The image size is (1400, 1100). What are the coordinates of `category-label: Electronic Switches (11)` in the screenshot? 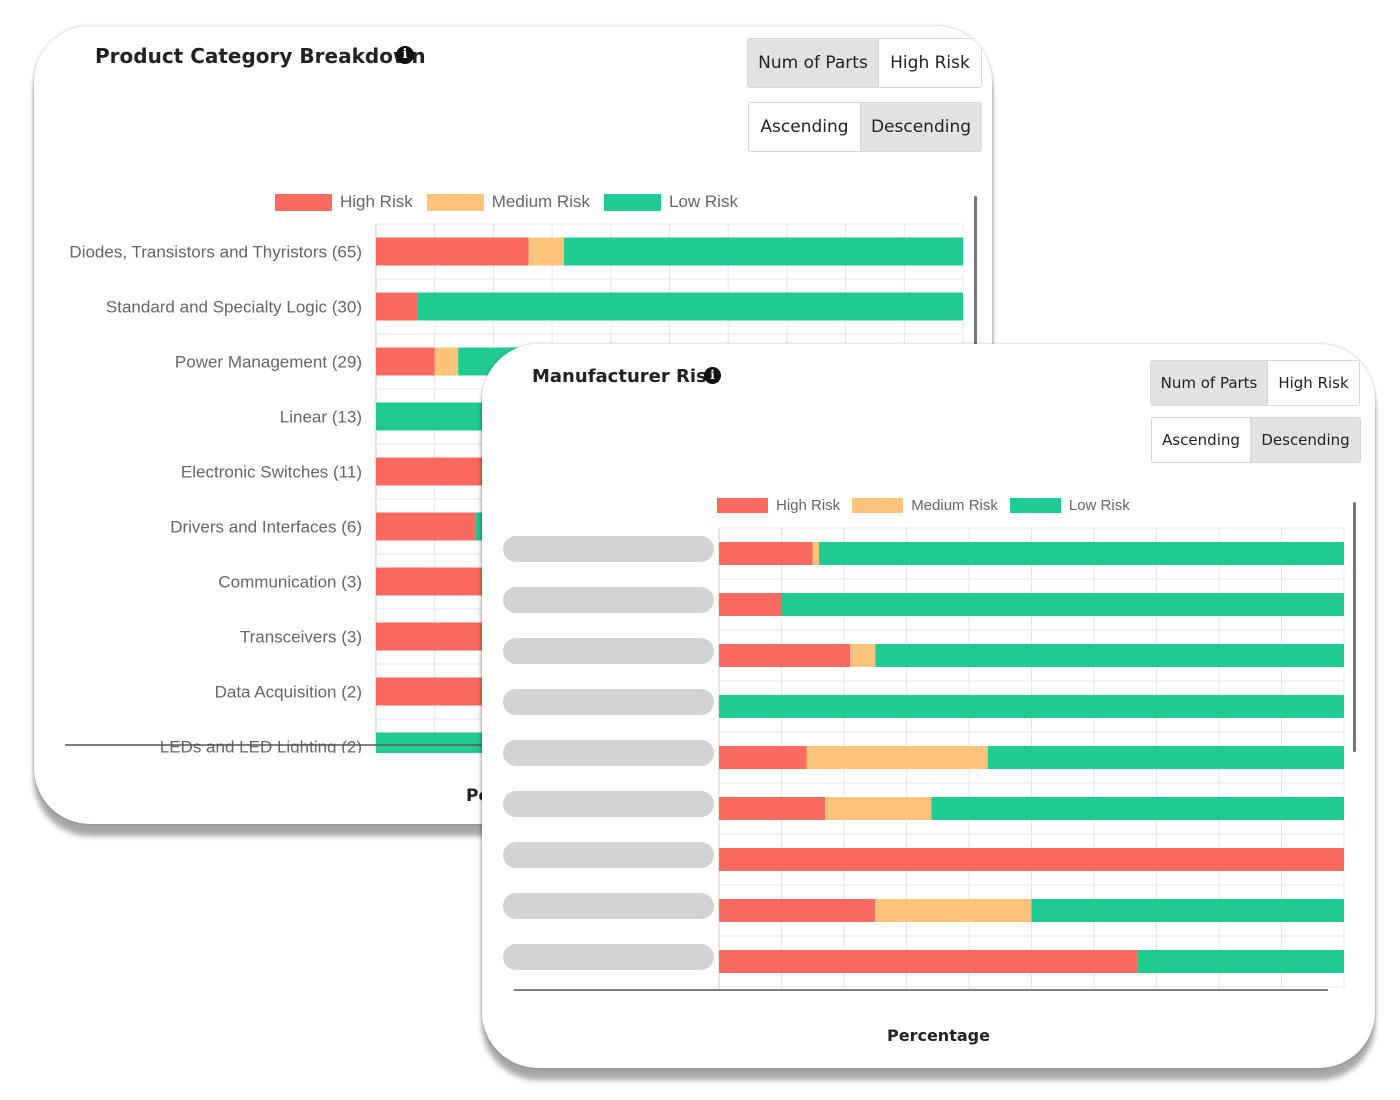 It's located at (271, 472).